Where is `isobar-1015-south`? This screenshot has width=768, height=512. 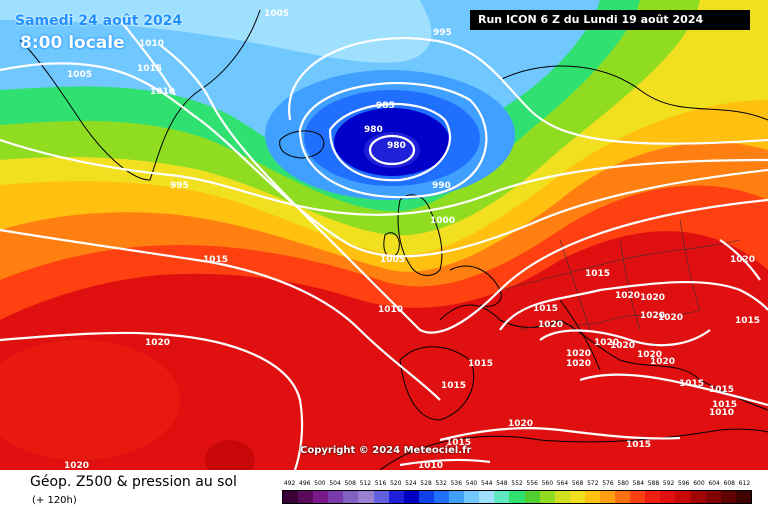 isobar-1015-south is located at coordinates (673, 390).